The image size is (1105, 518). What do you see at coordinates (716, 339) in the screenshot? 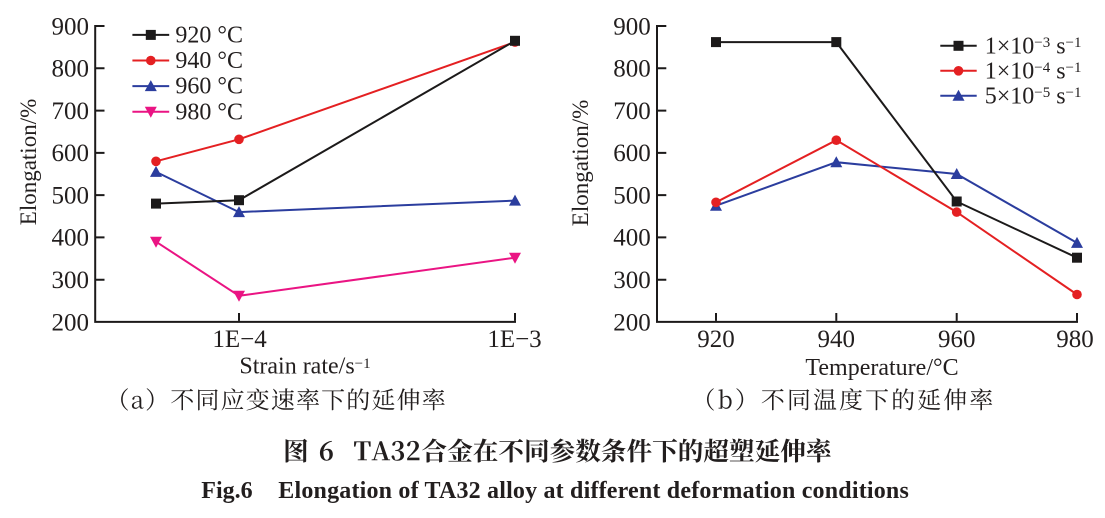
I see `svg-text: 920` at bounding box center [716, 339].